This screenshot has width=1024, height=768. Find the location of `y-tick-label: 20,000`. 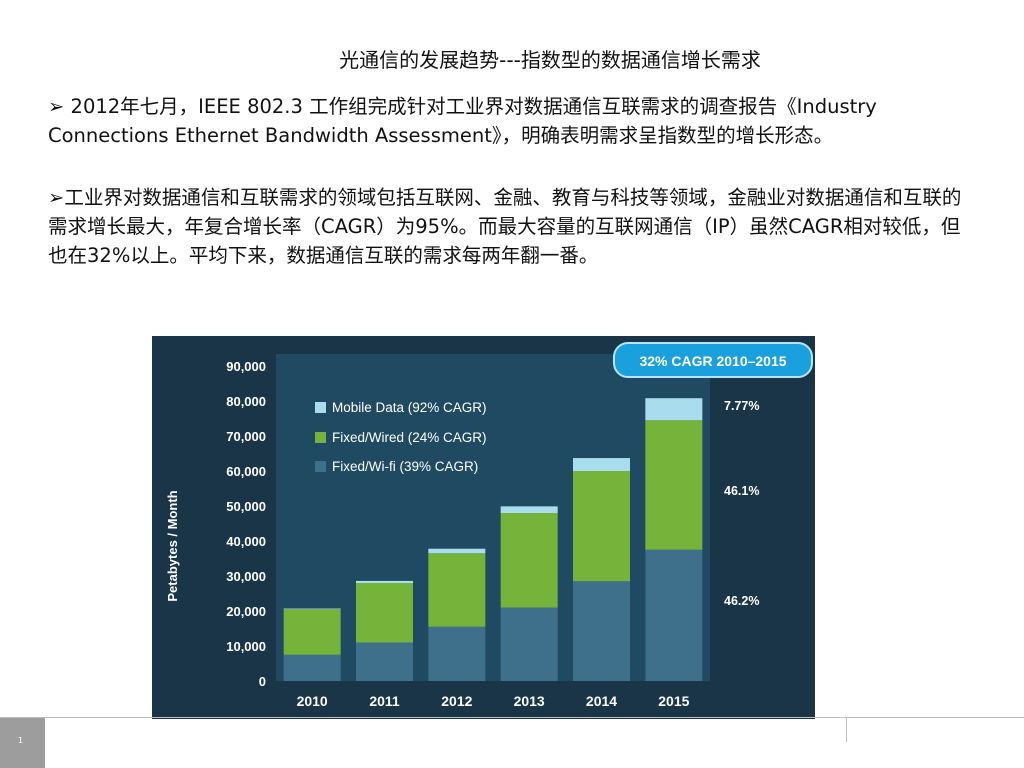

y-tick-label: 20,000 is located at coordinates (246, 611).